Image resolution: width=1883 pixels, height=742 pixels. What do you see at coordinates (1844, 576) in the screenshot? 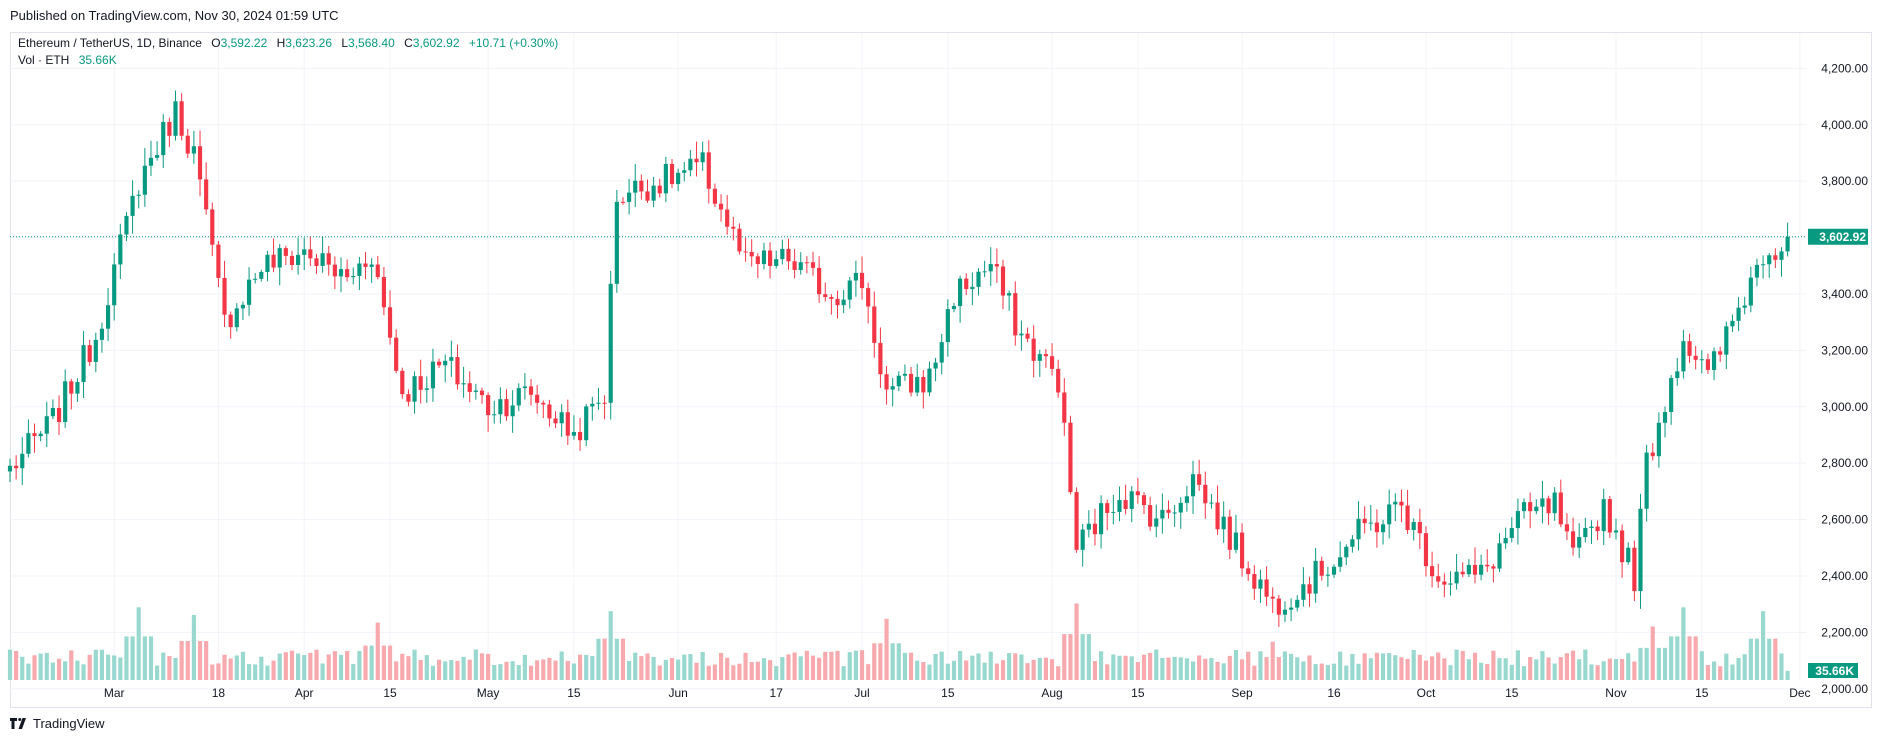
I see `y-tick-label: 2,400.00` at bounding box center [1844, 576].